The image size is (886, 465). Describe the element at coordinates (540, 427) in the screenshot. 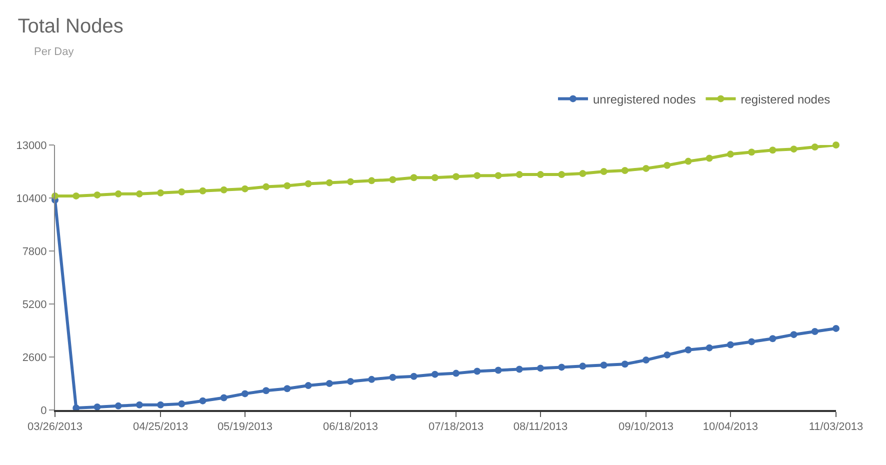

I see `x-tick-label: 08/11/2013` at that location.